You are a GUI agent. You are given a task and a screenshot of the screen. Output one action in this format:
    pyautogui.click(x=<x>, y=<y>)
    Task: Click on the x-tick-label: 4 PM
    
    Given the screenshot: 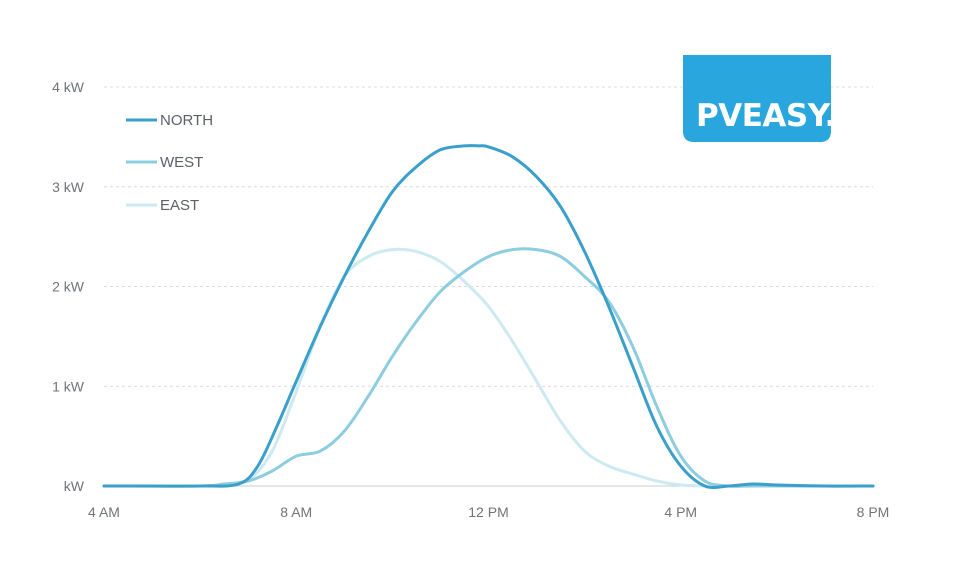 What is the action you would take?
    pyautogui.click(x=680, y=512)
    